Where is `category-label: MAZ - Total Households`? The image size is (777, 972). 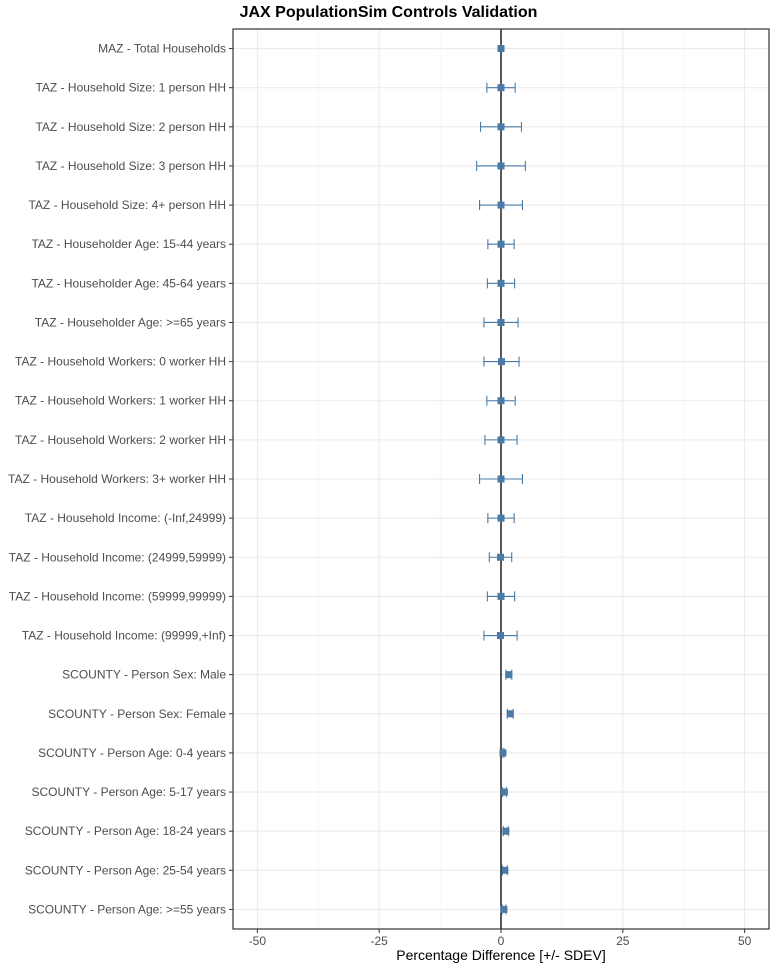 category-label: MAZ - Total Households is located at coordinates (162, 49).